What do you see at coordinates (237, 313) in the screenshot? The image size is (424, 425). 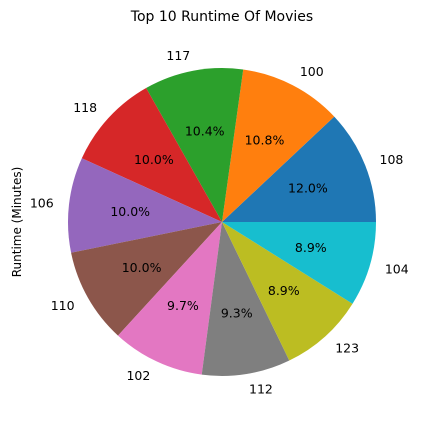 I see `slice-percent-label: 9.3%` at bounding box center [237, 313].